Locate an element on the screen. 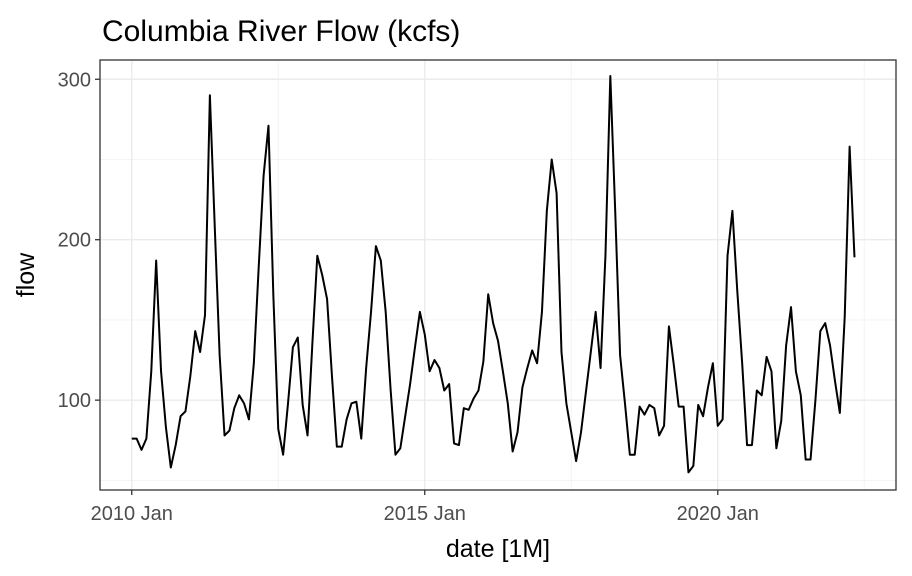 The image size is (912, 576). chart-title: Columbia River Flow (kcfs) is located at coordinates (281, 31).